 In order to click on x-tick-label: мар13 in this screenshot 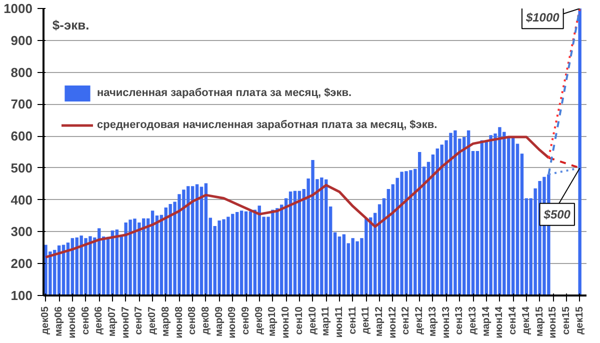, I will do `click(432, 321)`.